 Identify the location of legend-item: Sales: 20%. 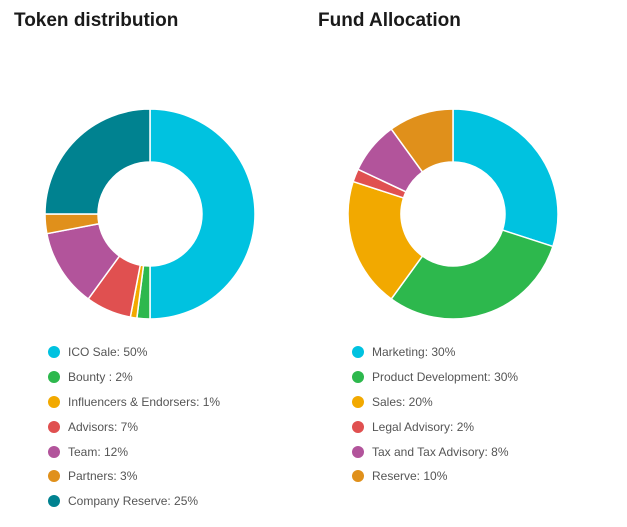
(435, 402).